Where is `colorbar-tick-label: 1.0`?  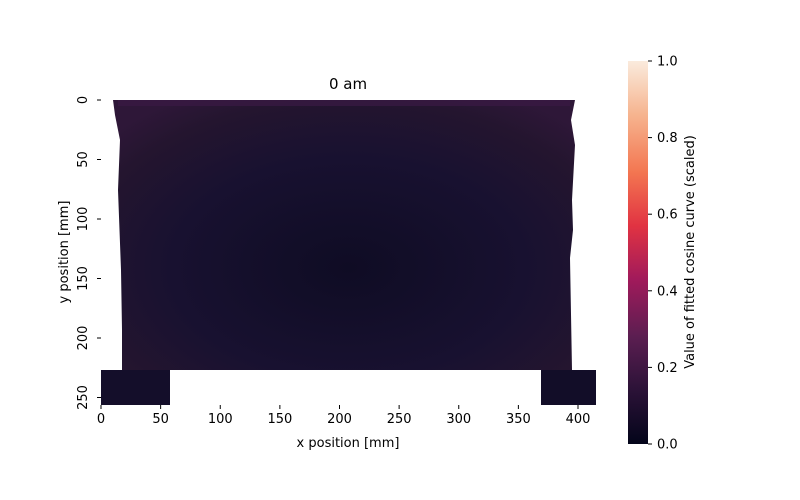
colorbar-tick-label: 1.0 is located at coordinates (667, 62).